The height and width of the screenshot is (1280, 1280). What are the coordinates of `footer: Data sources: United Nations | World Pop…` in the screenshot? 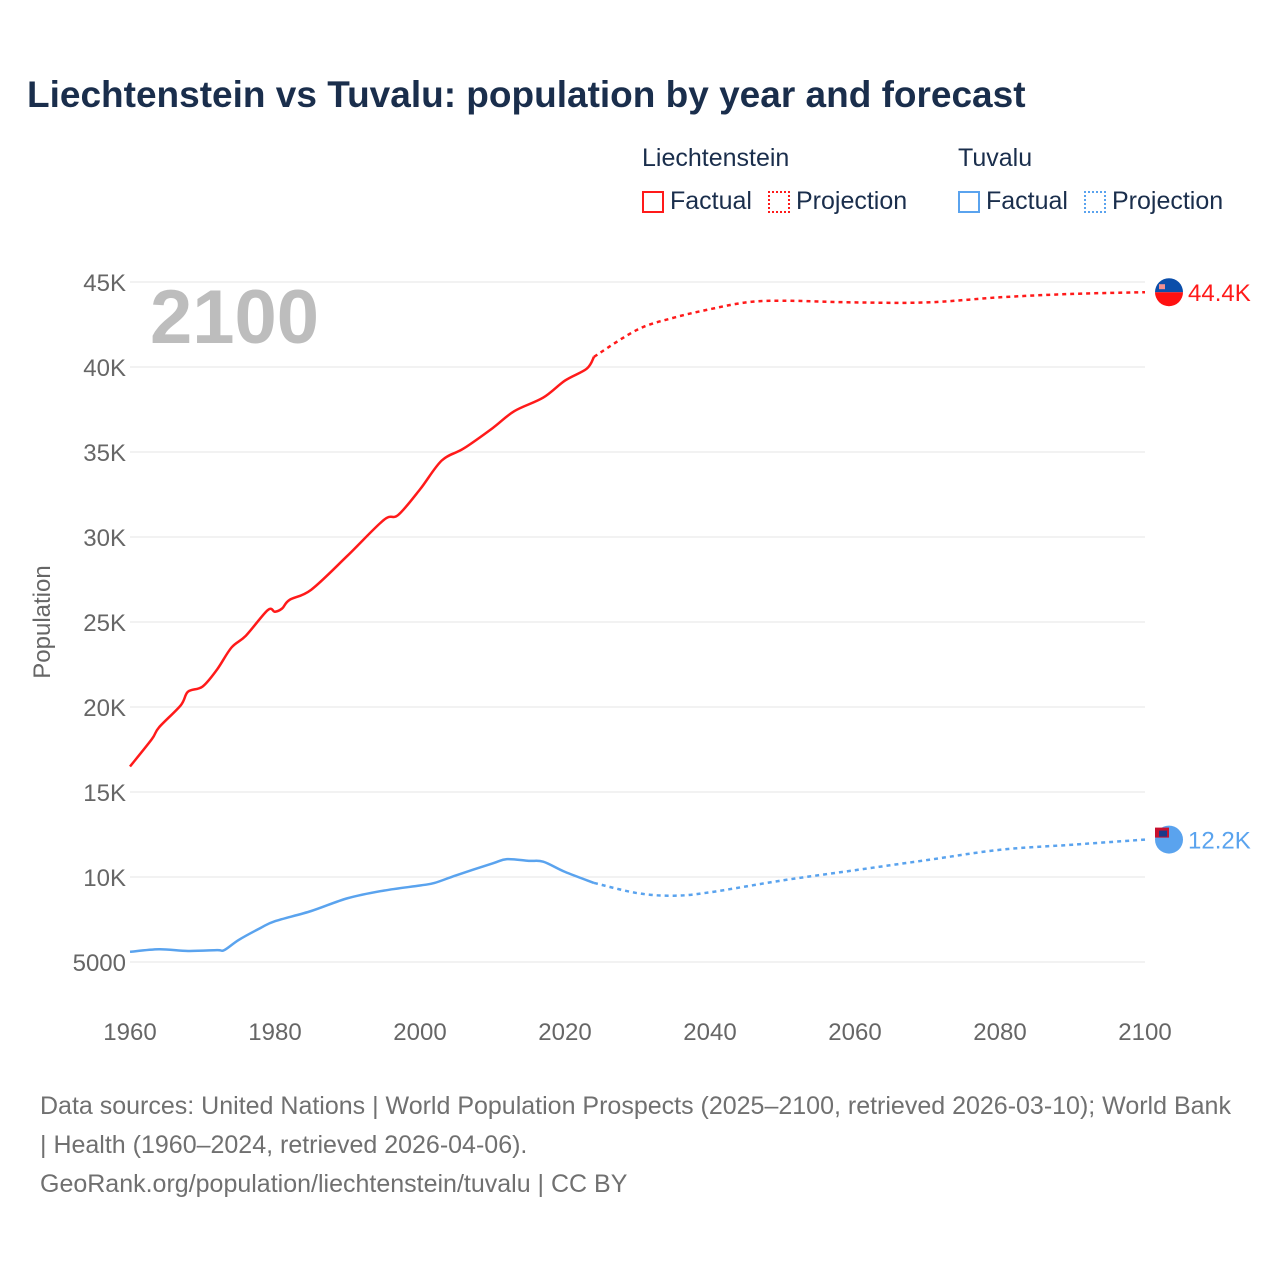 It's located at (640, 1145).